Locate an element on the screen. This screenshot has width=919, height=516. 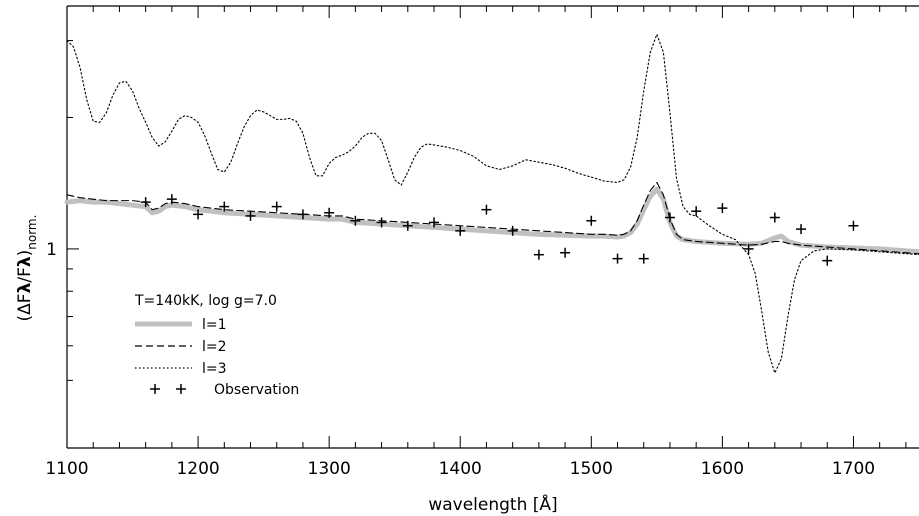
x-tick-label: 1200 is located at coordinates (197, 469).